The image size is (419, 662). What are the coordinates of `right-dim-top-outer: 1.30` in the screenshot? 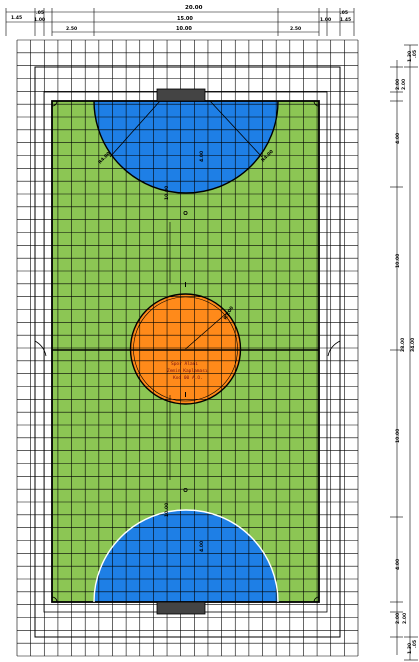 It's located at (410, 56).